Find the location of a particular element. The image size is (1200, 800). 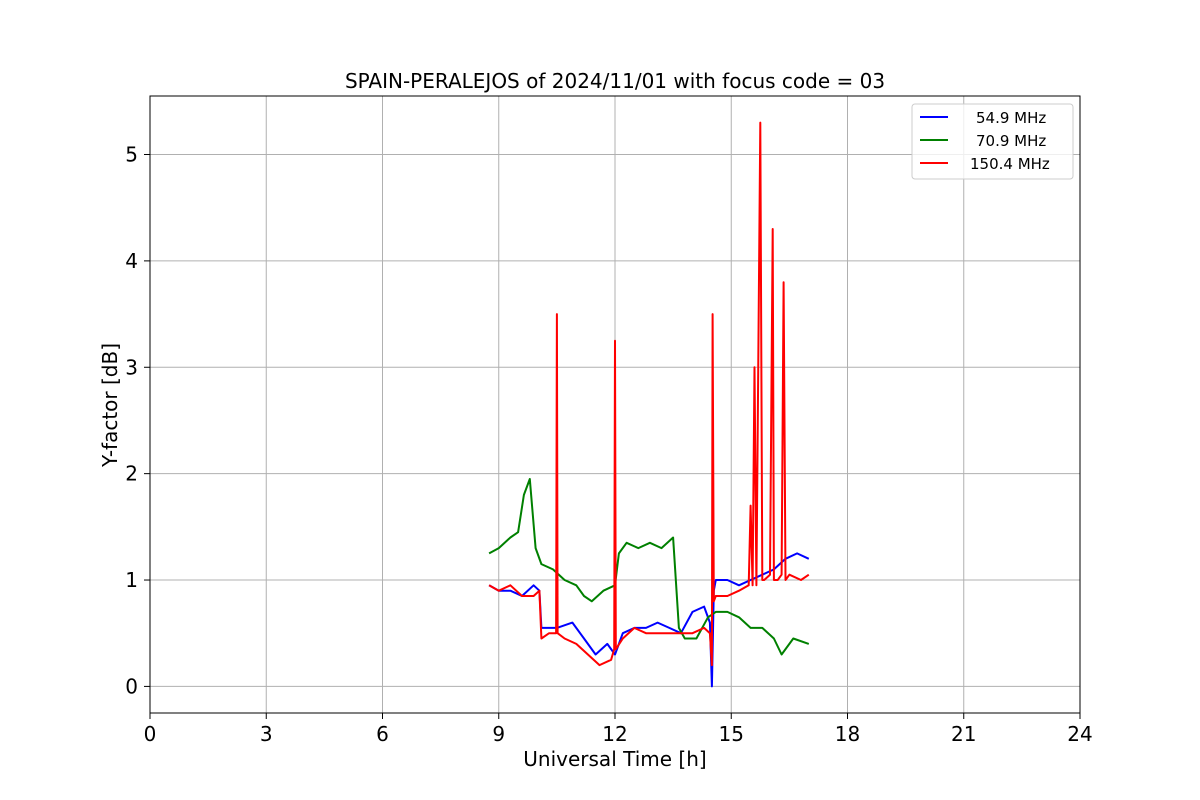

x-tick-label: 24 is located at coordinates (1079, 734).